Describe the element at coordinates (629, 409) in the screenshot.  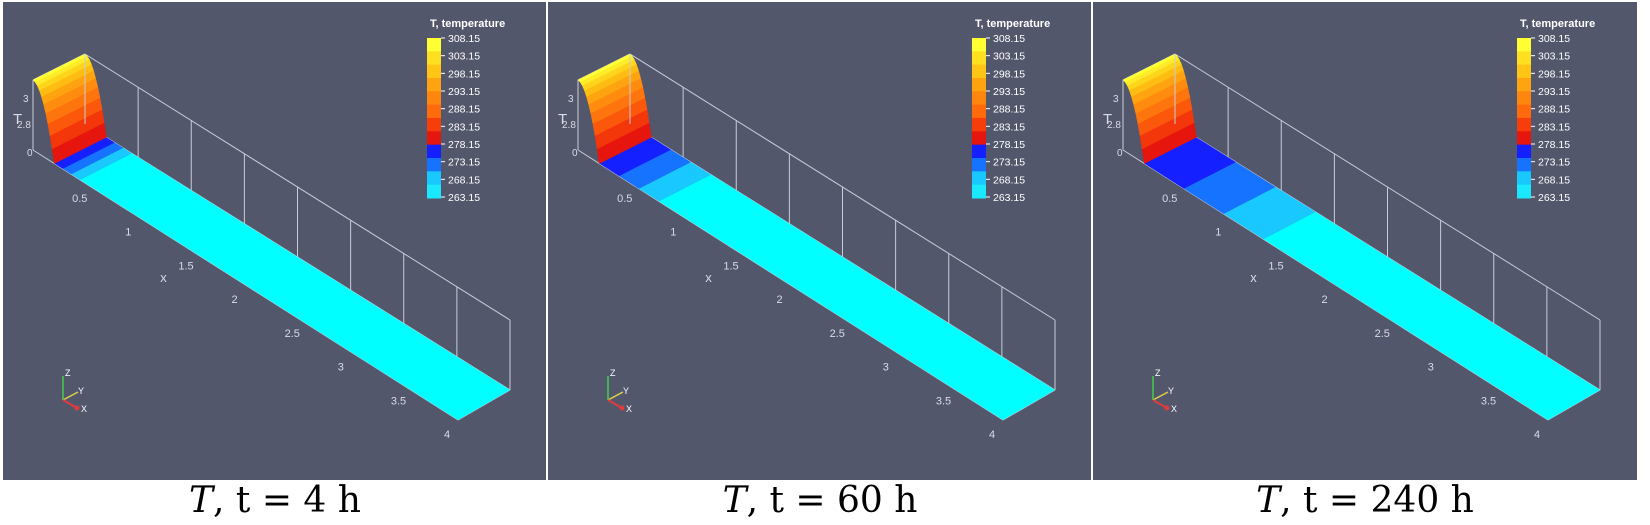
I see `x-axis-label-orient: X` at that location.